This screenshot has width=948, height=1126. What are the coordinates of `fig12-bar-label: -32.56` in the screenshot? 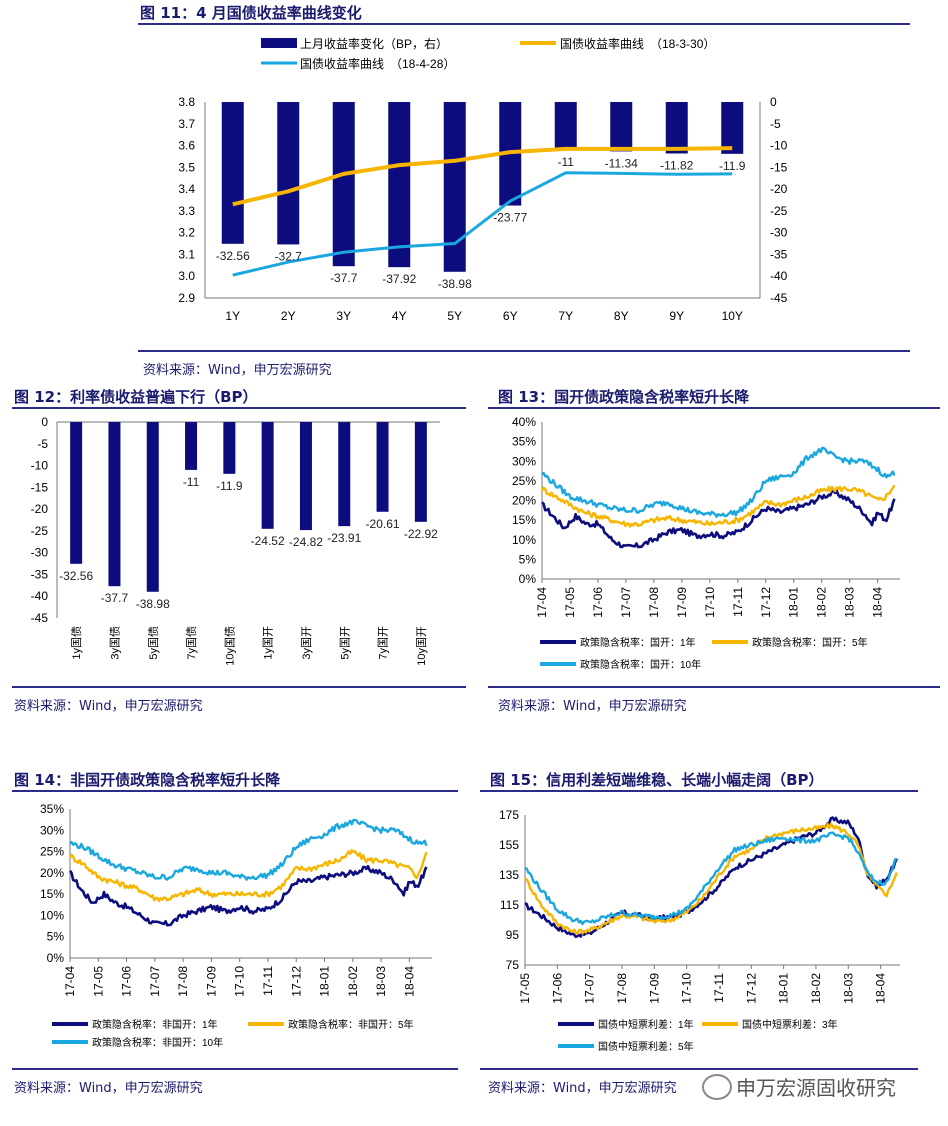 It's located at (76, 576).